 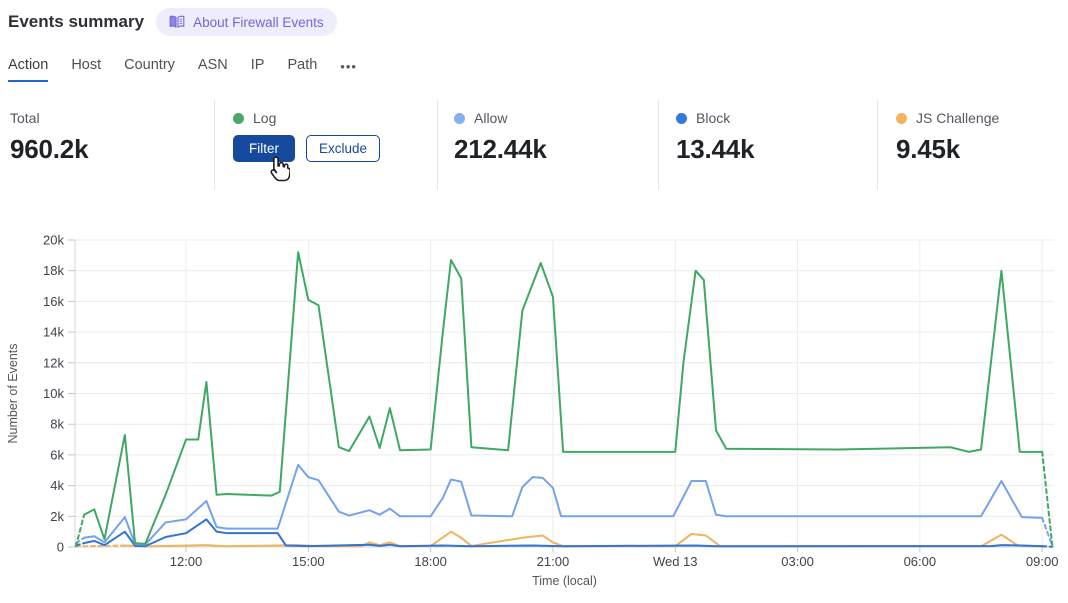 I want to click on x-tick-label: 18:00, so click(x=430, y=561).